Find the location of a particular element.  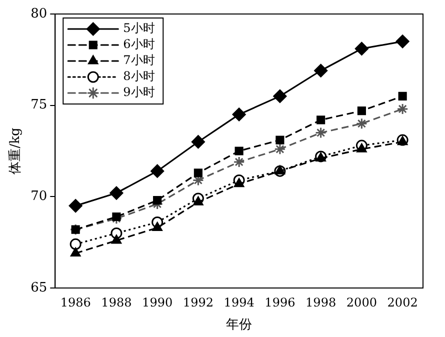

x-tick-label: 1996 is located at coordinates (280, 302).